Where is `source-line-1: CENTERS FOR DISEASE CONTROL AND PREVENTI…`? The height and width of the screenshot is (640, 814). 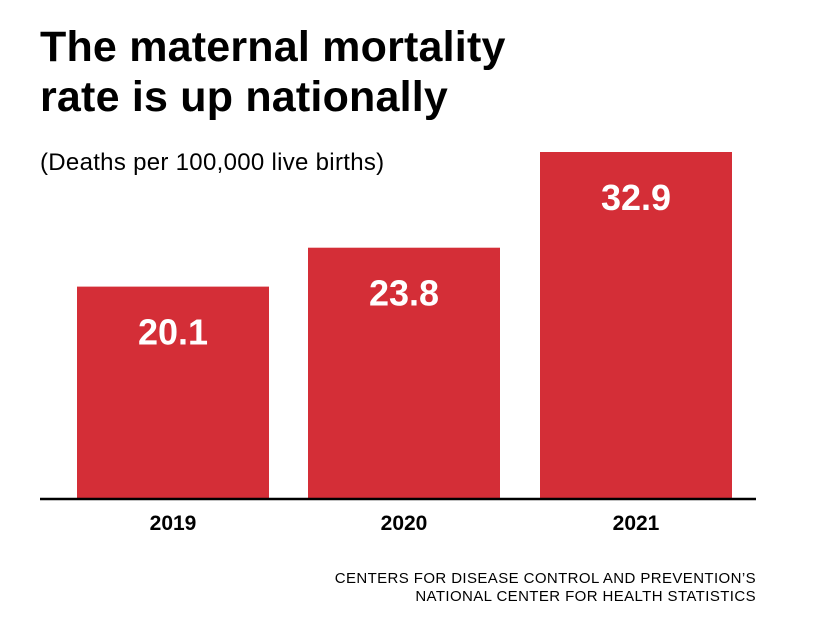 source-line-1: CENTERS FOR DISEASE CONTROL AND PREVENTI… is located at coordinates (545, 578).